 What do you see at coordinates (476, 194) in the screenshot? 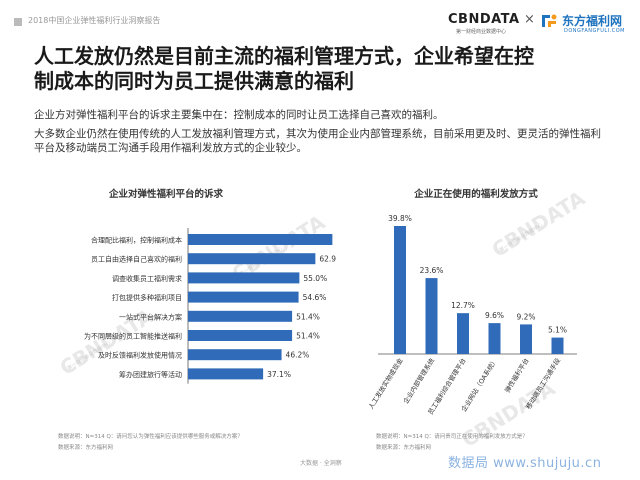
I see `right-chart-title: 企业正在使用的福利发放方式` at bounding box center [476, 194].